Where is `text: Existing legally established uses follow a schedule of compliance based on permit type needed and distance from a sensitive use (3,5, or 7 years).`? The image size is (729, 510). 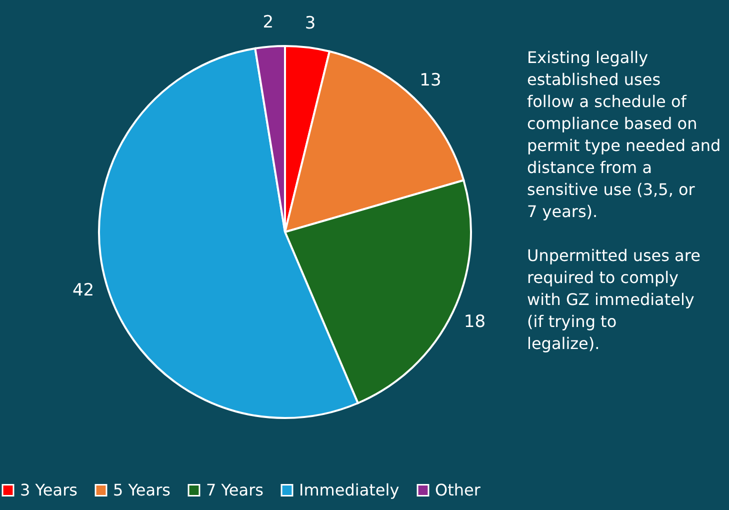 text: Existing legally established uses follow a schedule of compliance based on permit type needed and distance from a sensitive use (3,5, or 7 years). is located at coordinates (624, 134).